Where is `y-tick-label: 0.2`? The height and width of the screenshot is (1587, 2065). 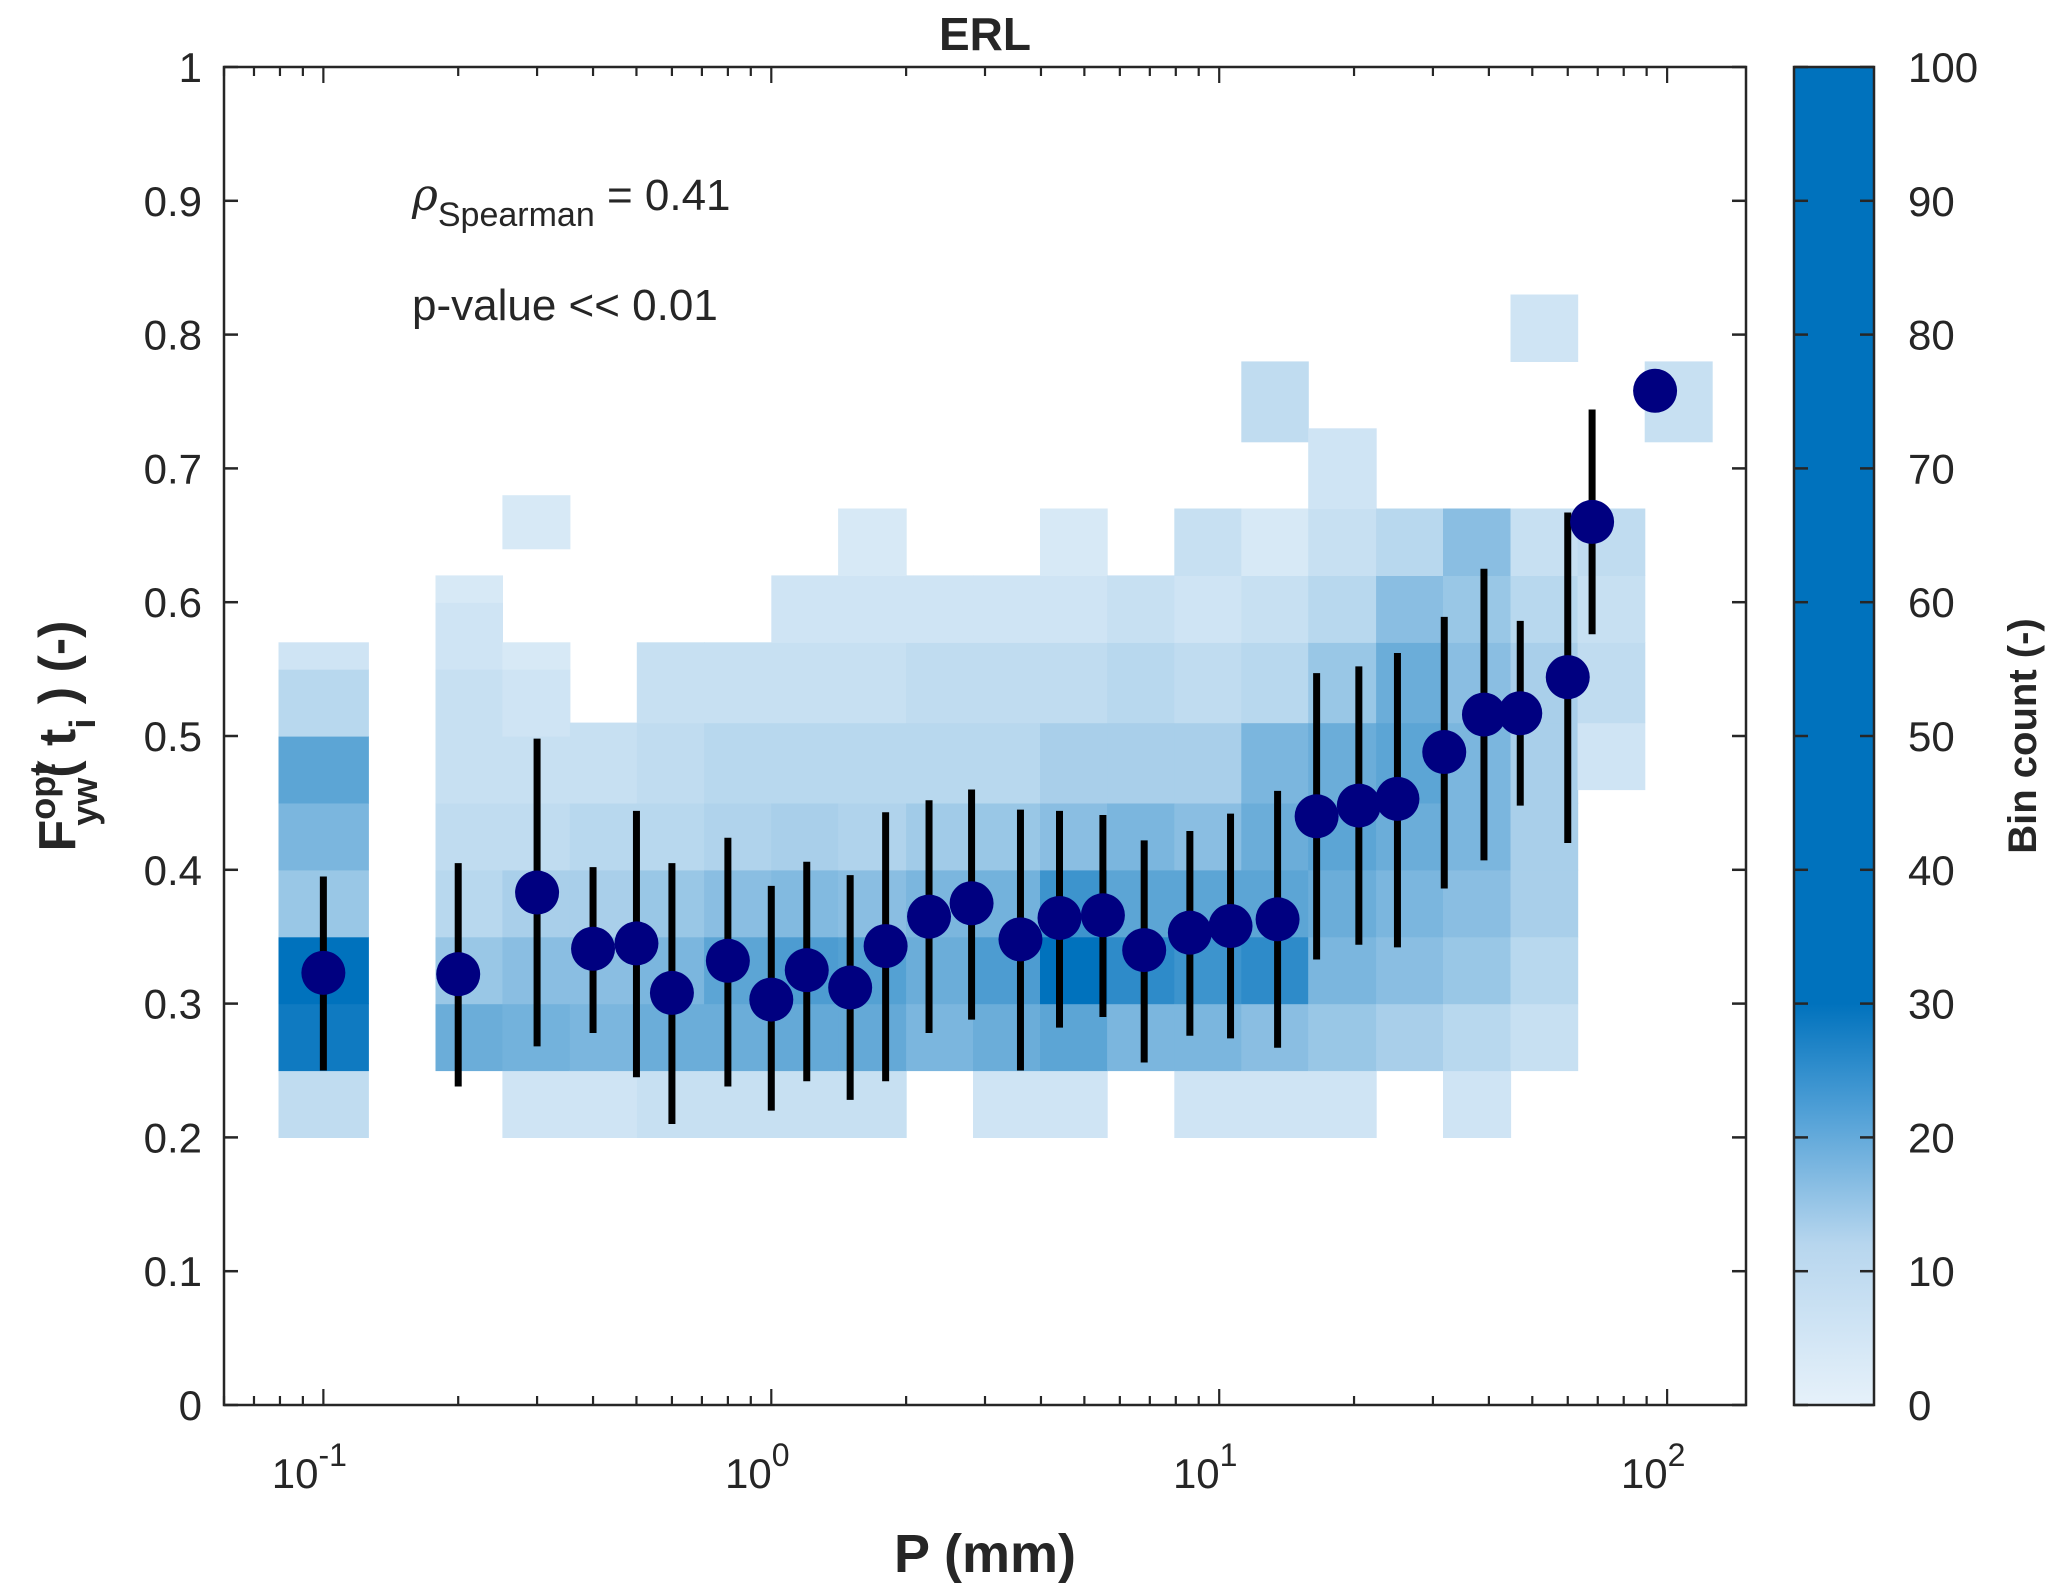
y-tick-label: 0.2 is located at coordinates (173, 1137).